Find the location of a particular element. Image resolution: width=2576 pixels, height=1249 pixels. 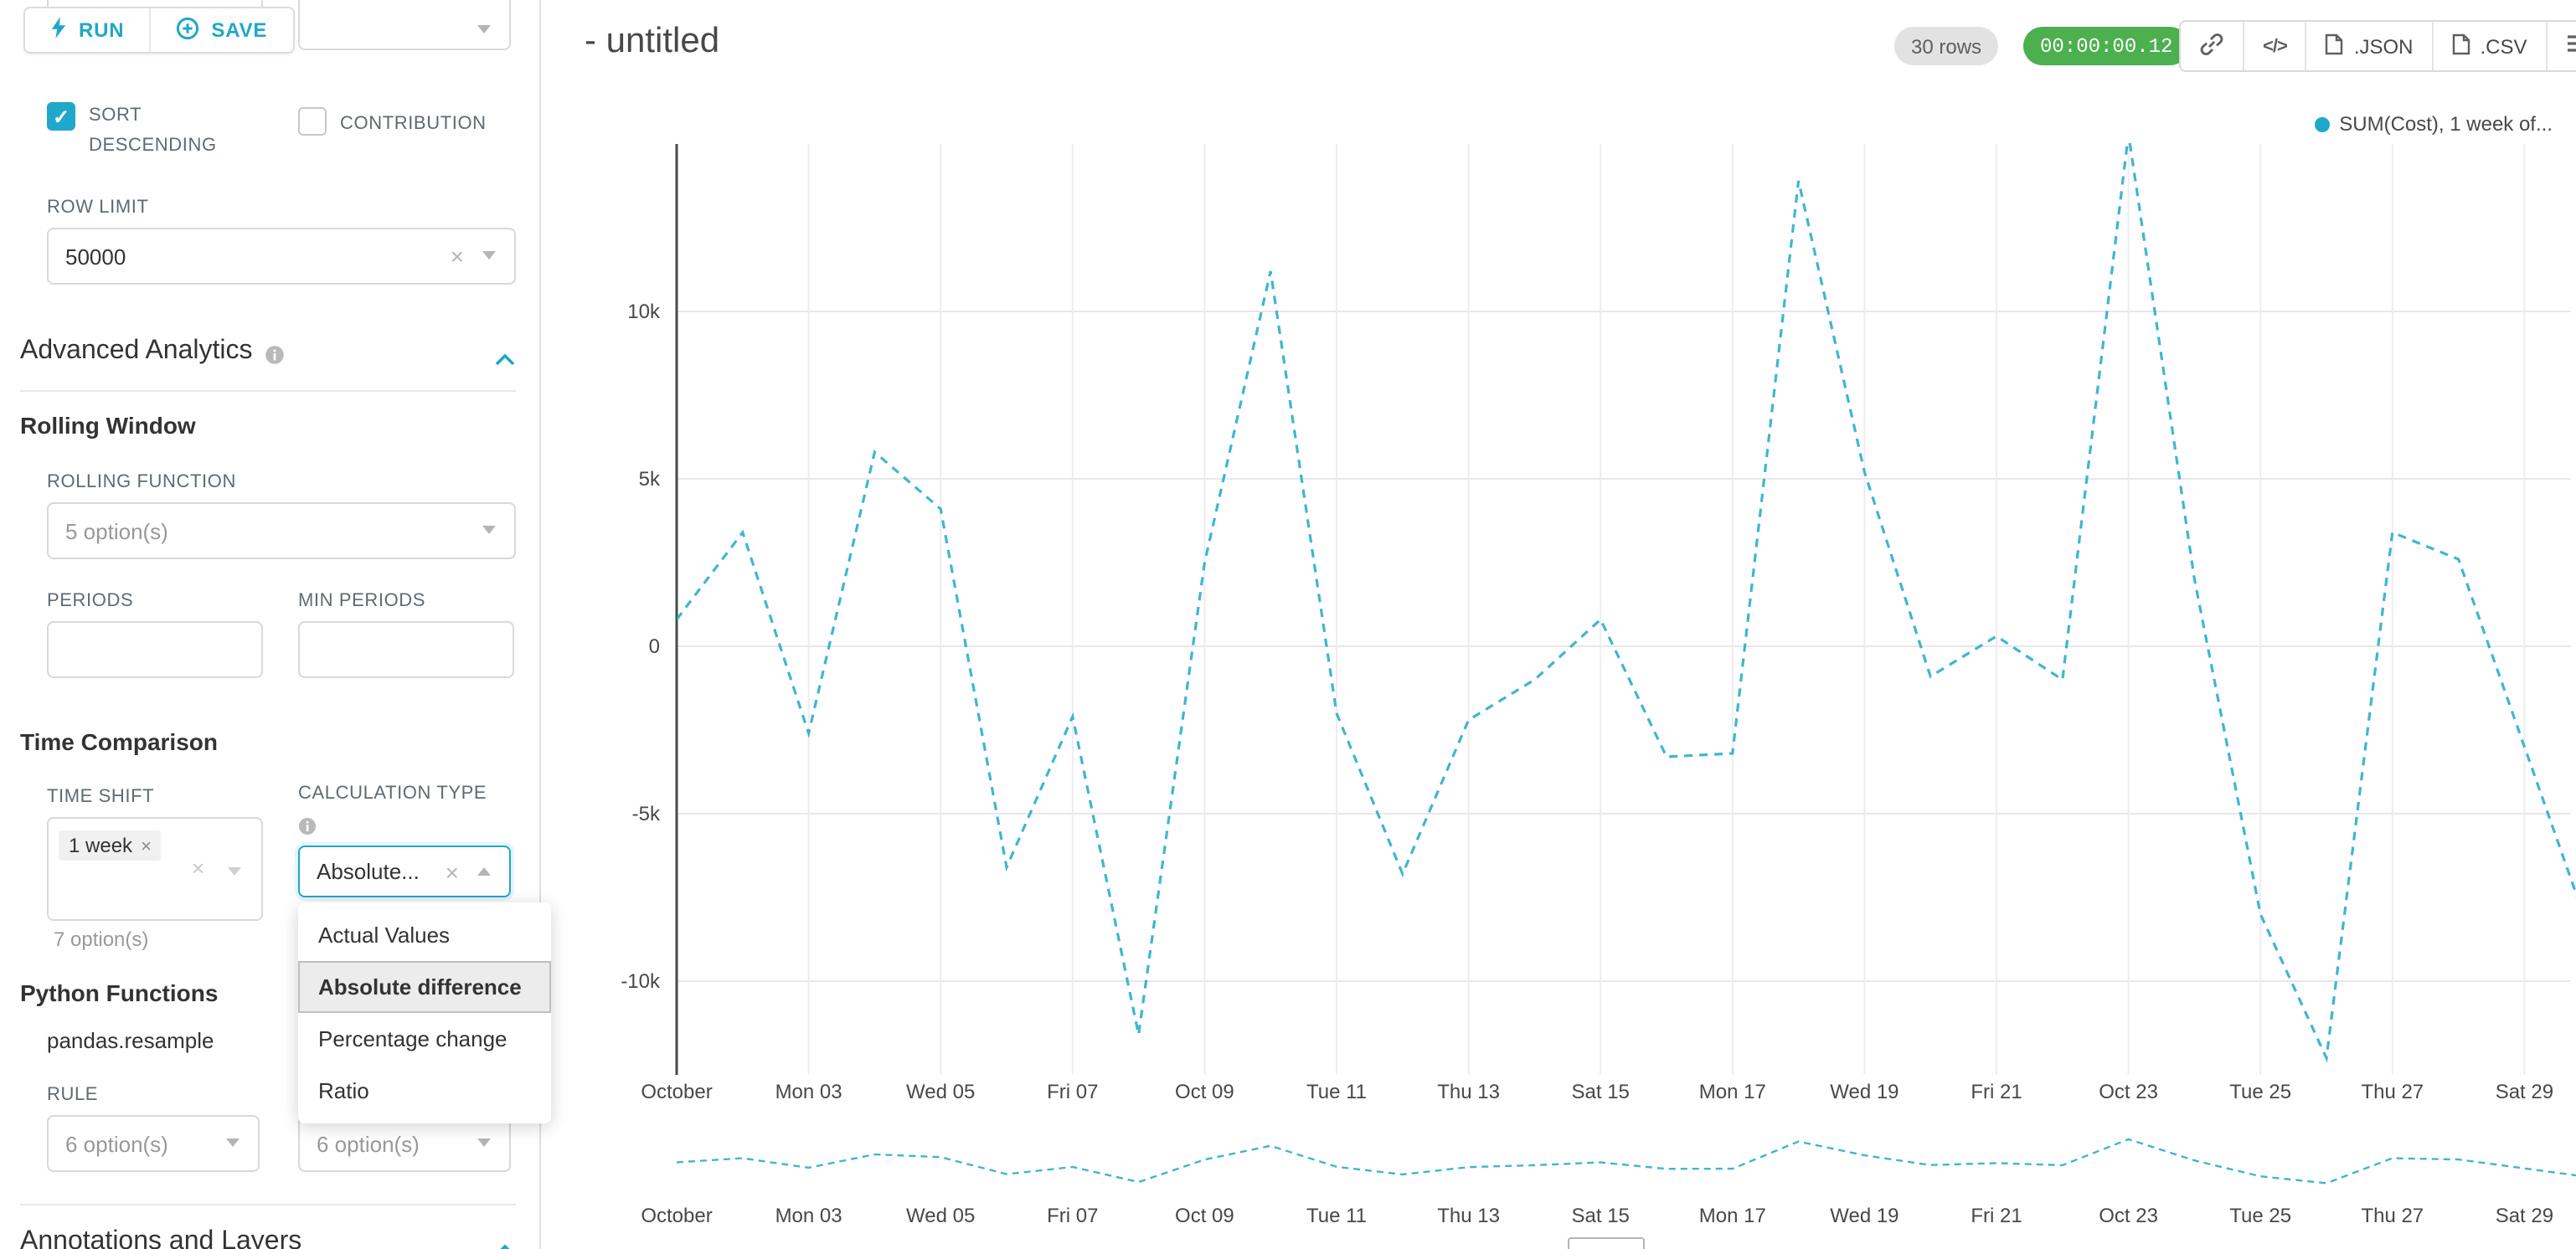

method-placeholder: 6 option(s) is located at coordinates (368, 1143).